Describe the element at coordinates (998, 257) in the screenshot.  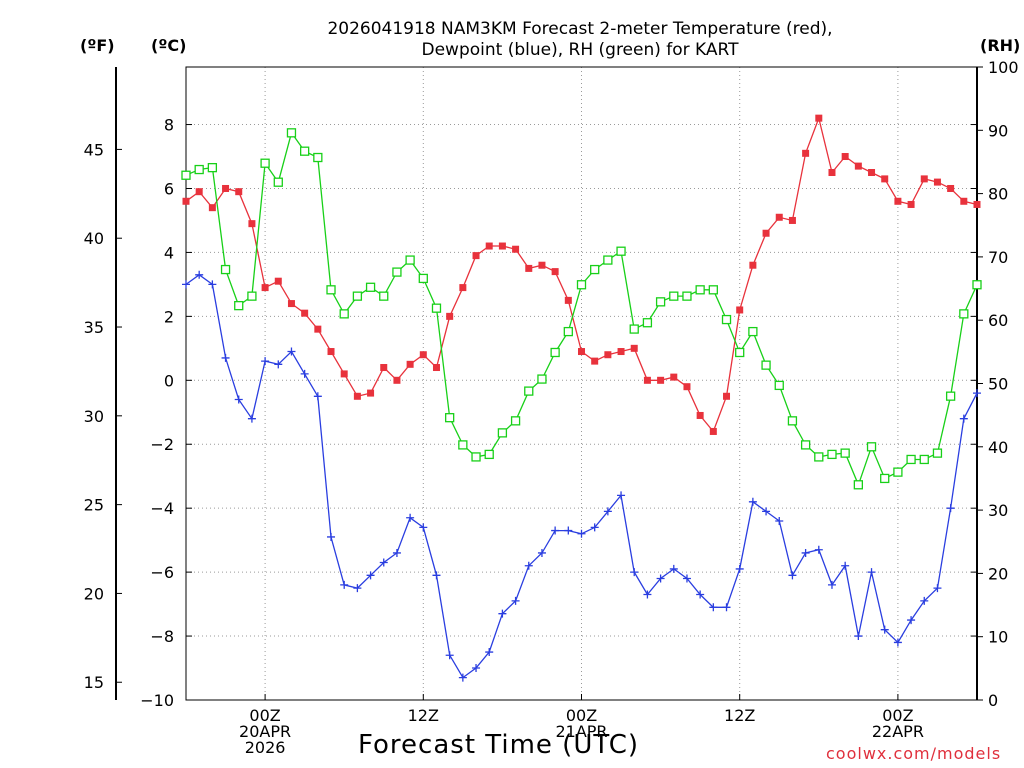
I see `rh-tick-label: 70` at that location.